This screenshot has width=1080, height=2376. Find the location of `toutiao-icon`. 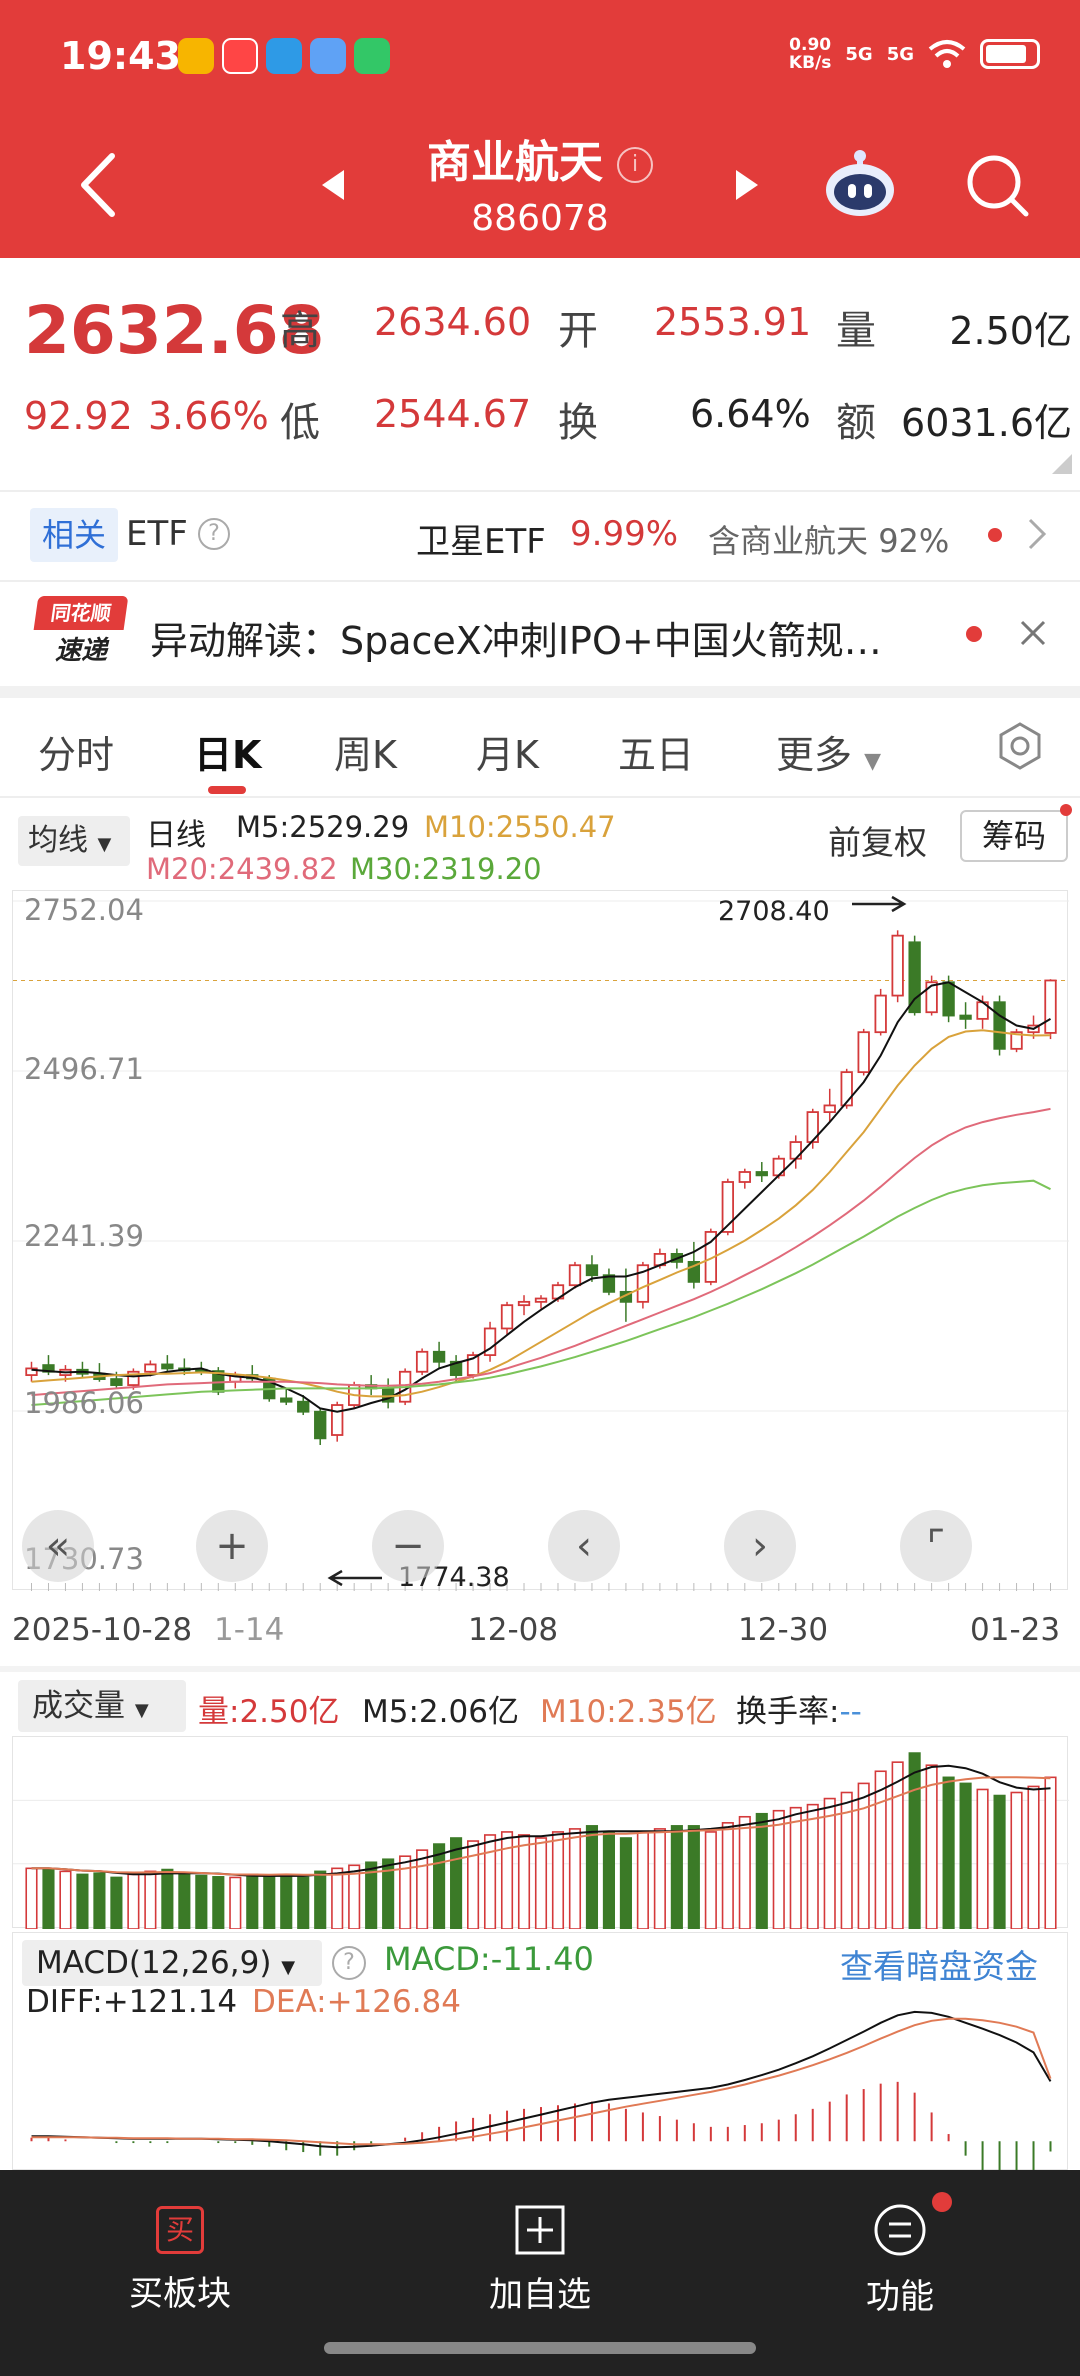

toutiao-icon is located at coordinates (240, 56).